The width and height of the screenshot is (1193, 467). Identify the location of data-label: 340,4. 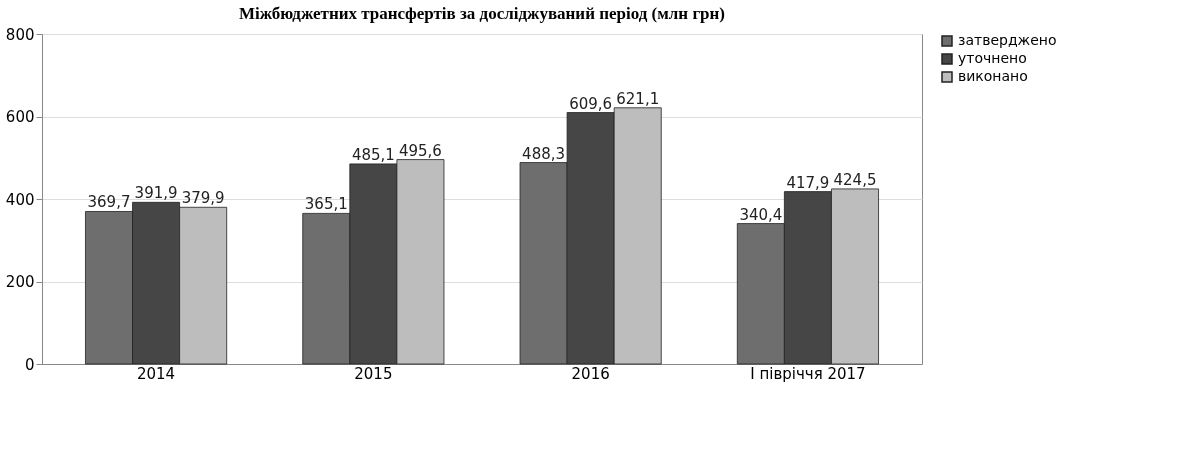
(761, 214).